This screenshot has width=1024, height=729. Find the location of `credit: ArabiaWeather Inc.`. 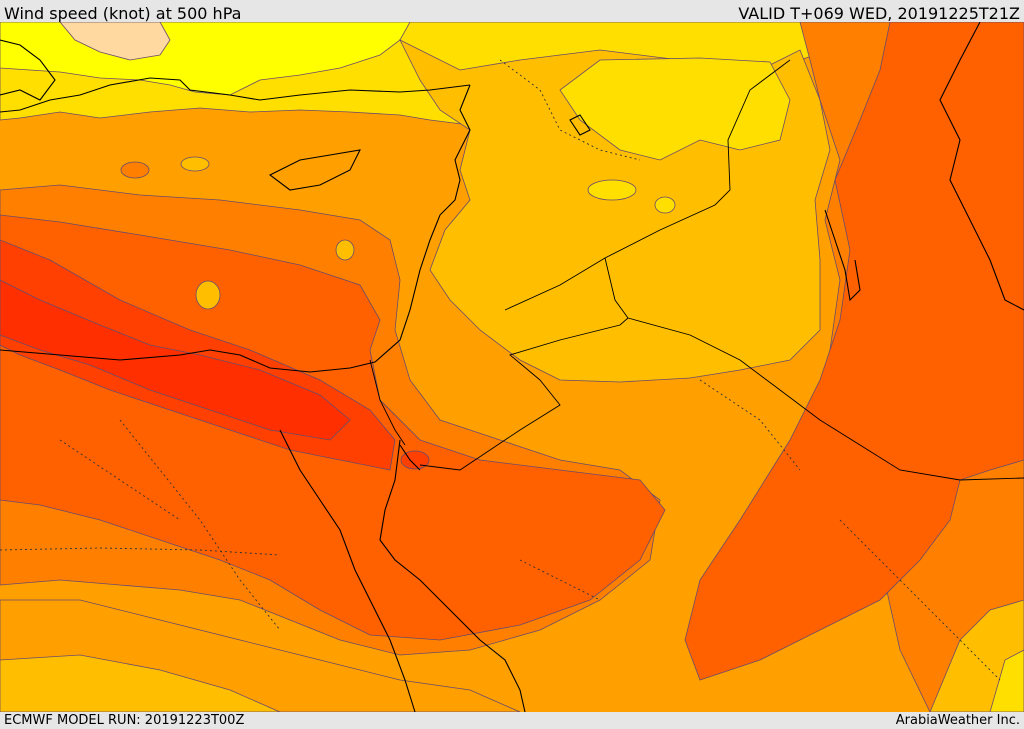

credit: ArabiaWeather Inc. is located at coordinates (957, 720).